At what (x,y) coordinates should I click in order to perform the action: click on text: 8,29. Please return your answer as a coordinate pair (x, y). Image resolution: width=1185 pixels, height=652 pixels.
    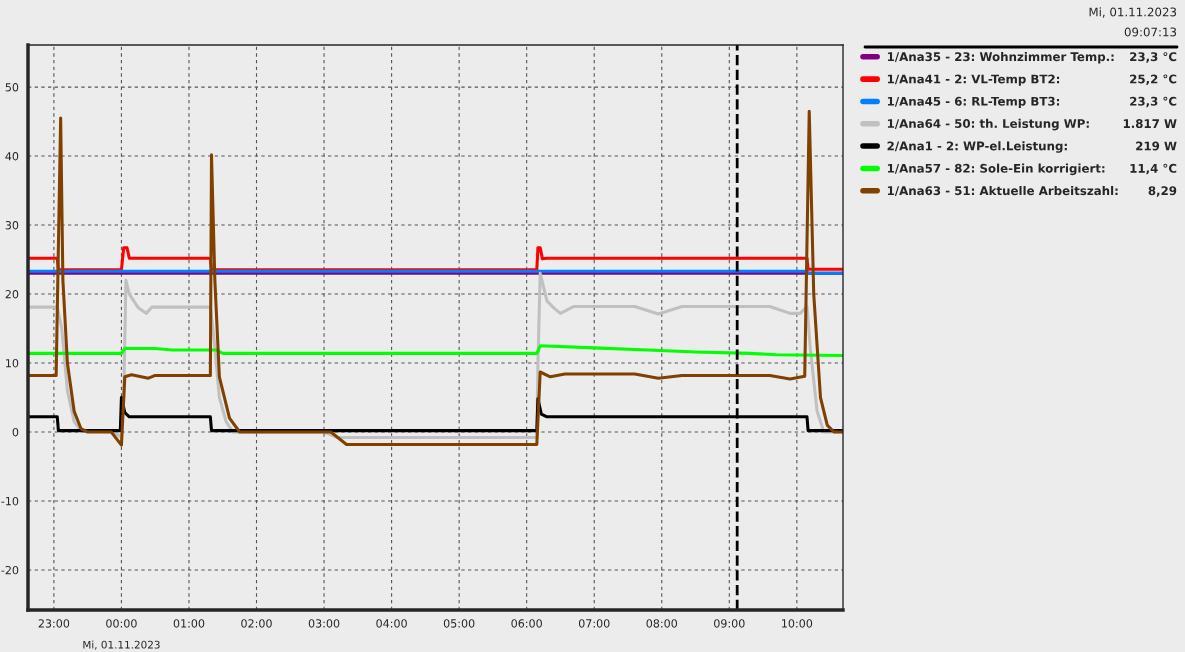
    Looking at the image, I should click on (1162, 191).